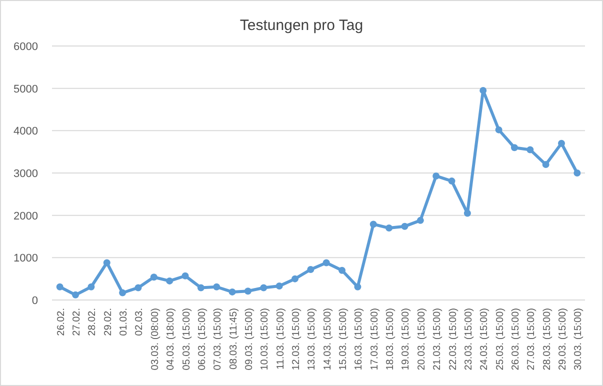 The width and height of the screenshot is (603, 386). What do you see at coordinates (26, 174) in the screenshot?
I see `y-tick-label: 3000` at bounding box center [26, 174].